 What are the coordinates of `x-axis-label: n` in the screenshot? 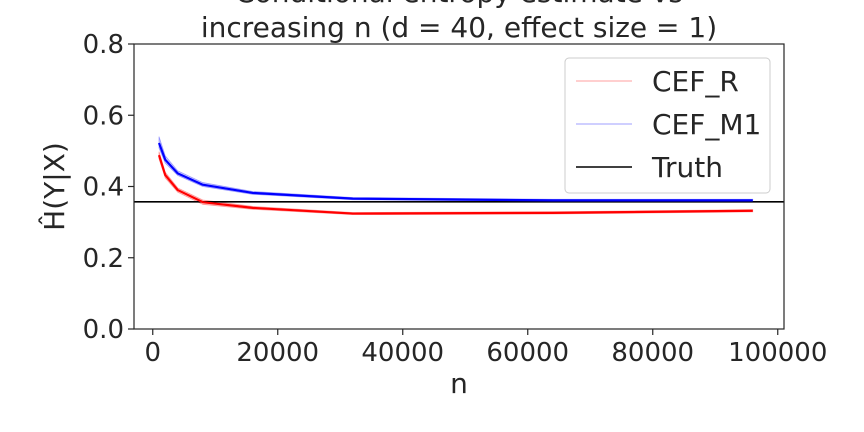 It's located at (459, 383).